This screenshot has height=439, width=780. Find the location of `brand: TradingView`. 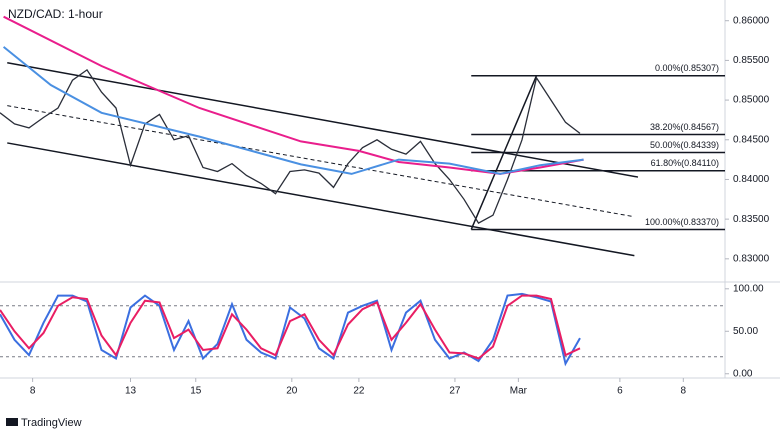

brand: TradingView is located at coordinates (51, 423).